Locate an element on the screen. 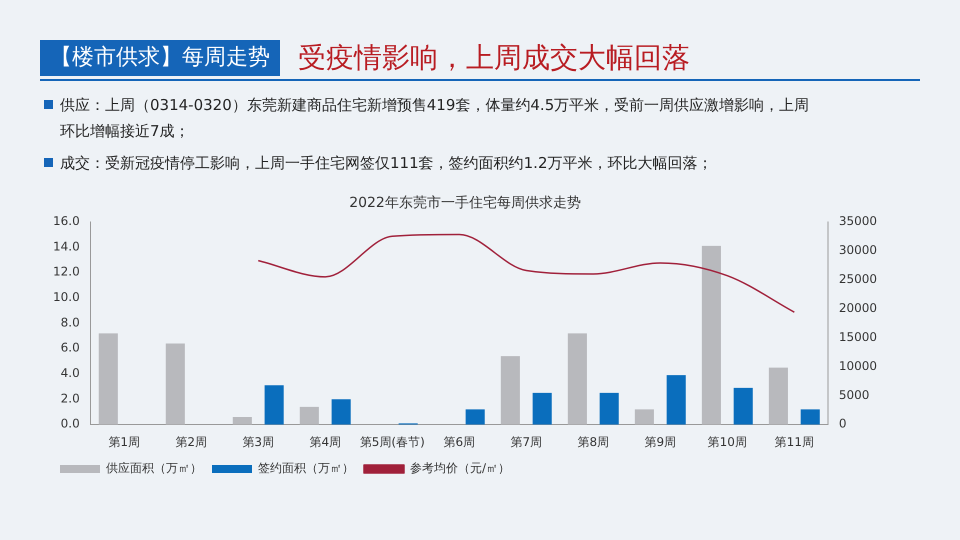 The image size is (960, 540). y2-tick-label: 0 is located at coordinates (842, 423).